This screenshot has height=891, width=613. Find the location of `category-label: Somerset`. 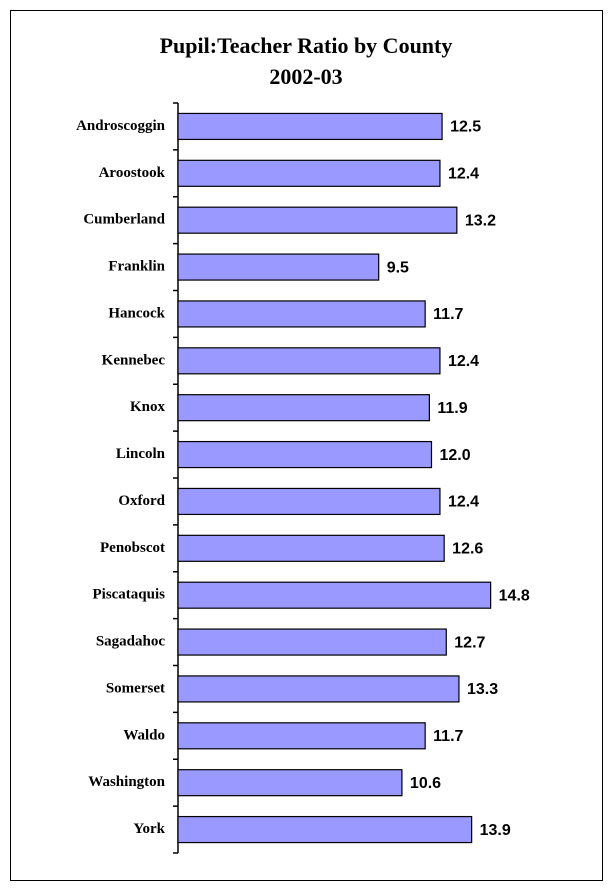

category-label: Somerset is located at coordinates (135, 688).